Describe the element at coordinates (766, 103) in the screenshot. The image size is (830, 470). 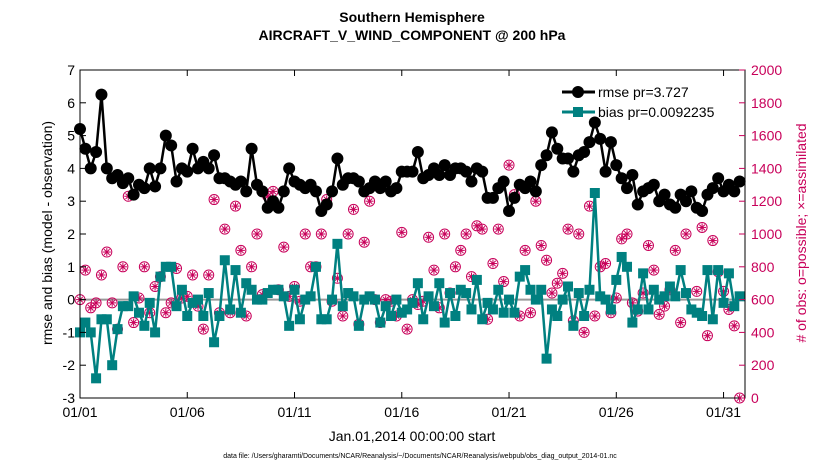
I see `y2-tick-label: 1800` at that location.